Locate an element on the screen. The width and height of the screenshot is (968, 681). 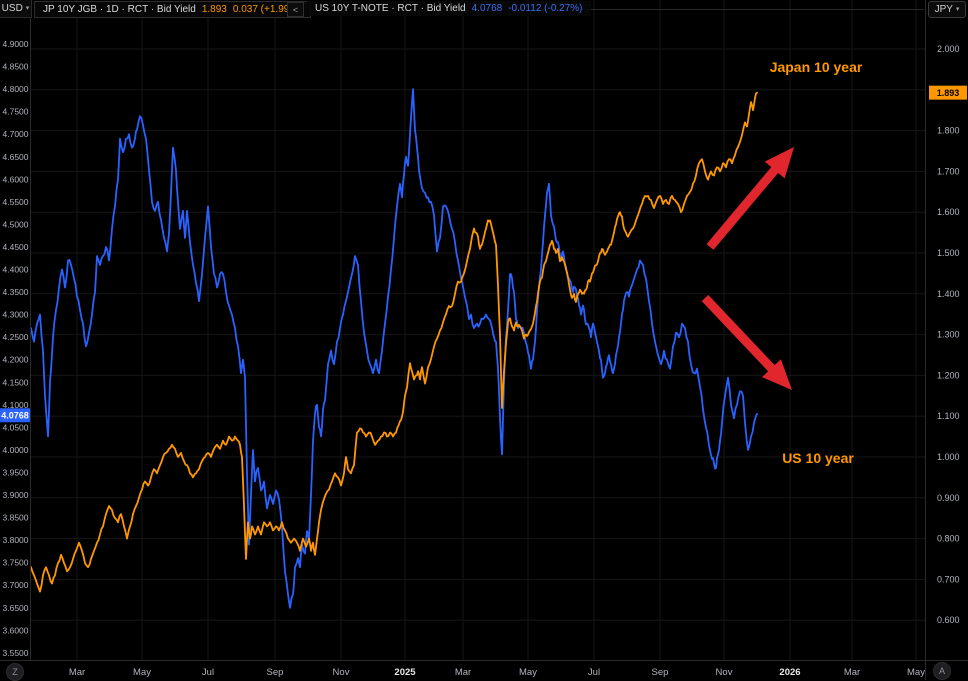
up-trend-arrow is located at coordinates (779, 163).